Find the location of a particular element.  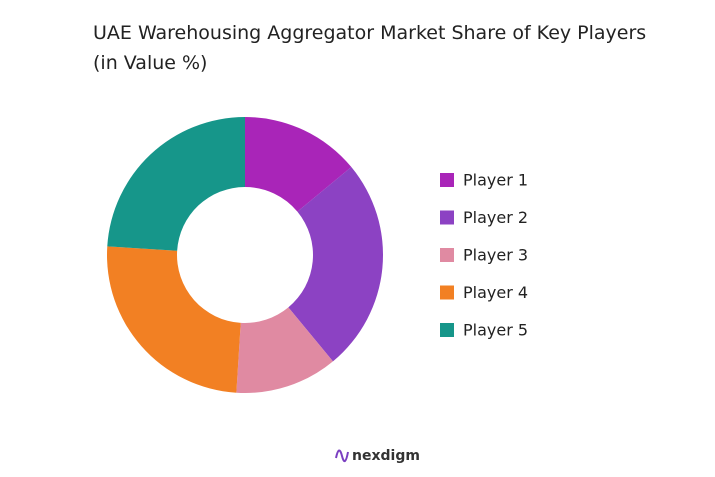

legend-label: Player 2 is located at coordinates (495, 217).